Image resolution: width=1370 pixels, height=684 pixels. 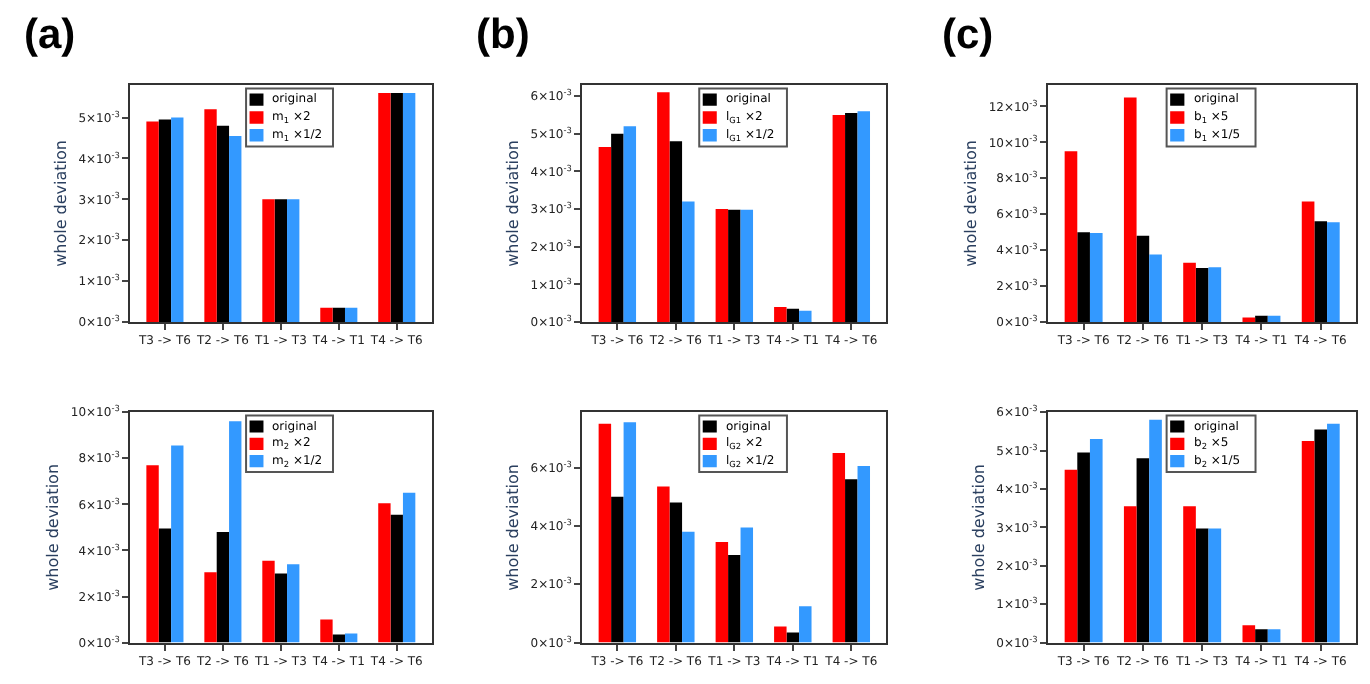 I want to click on chart-title: (c), so click(x=968, y=35).